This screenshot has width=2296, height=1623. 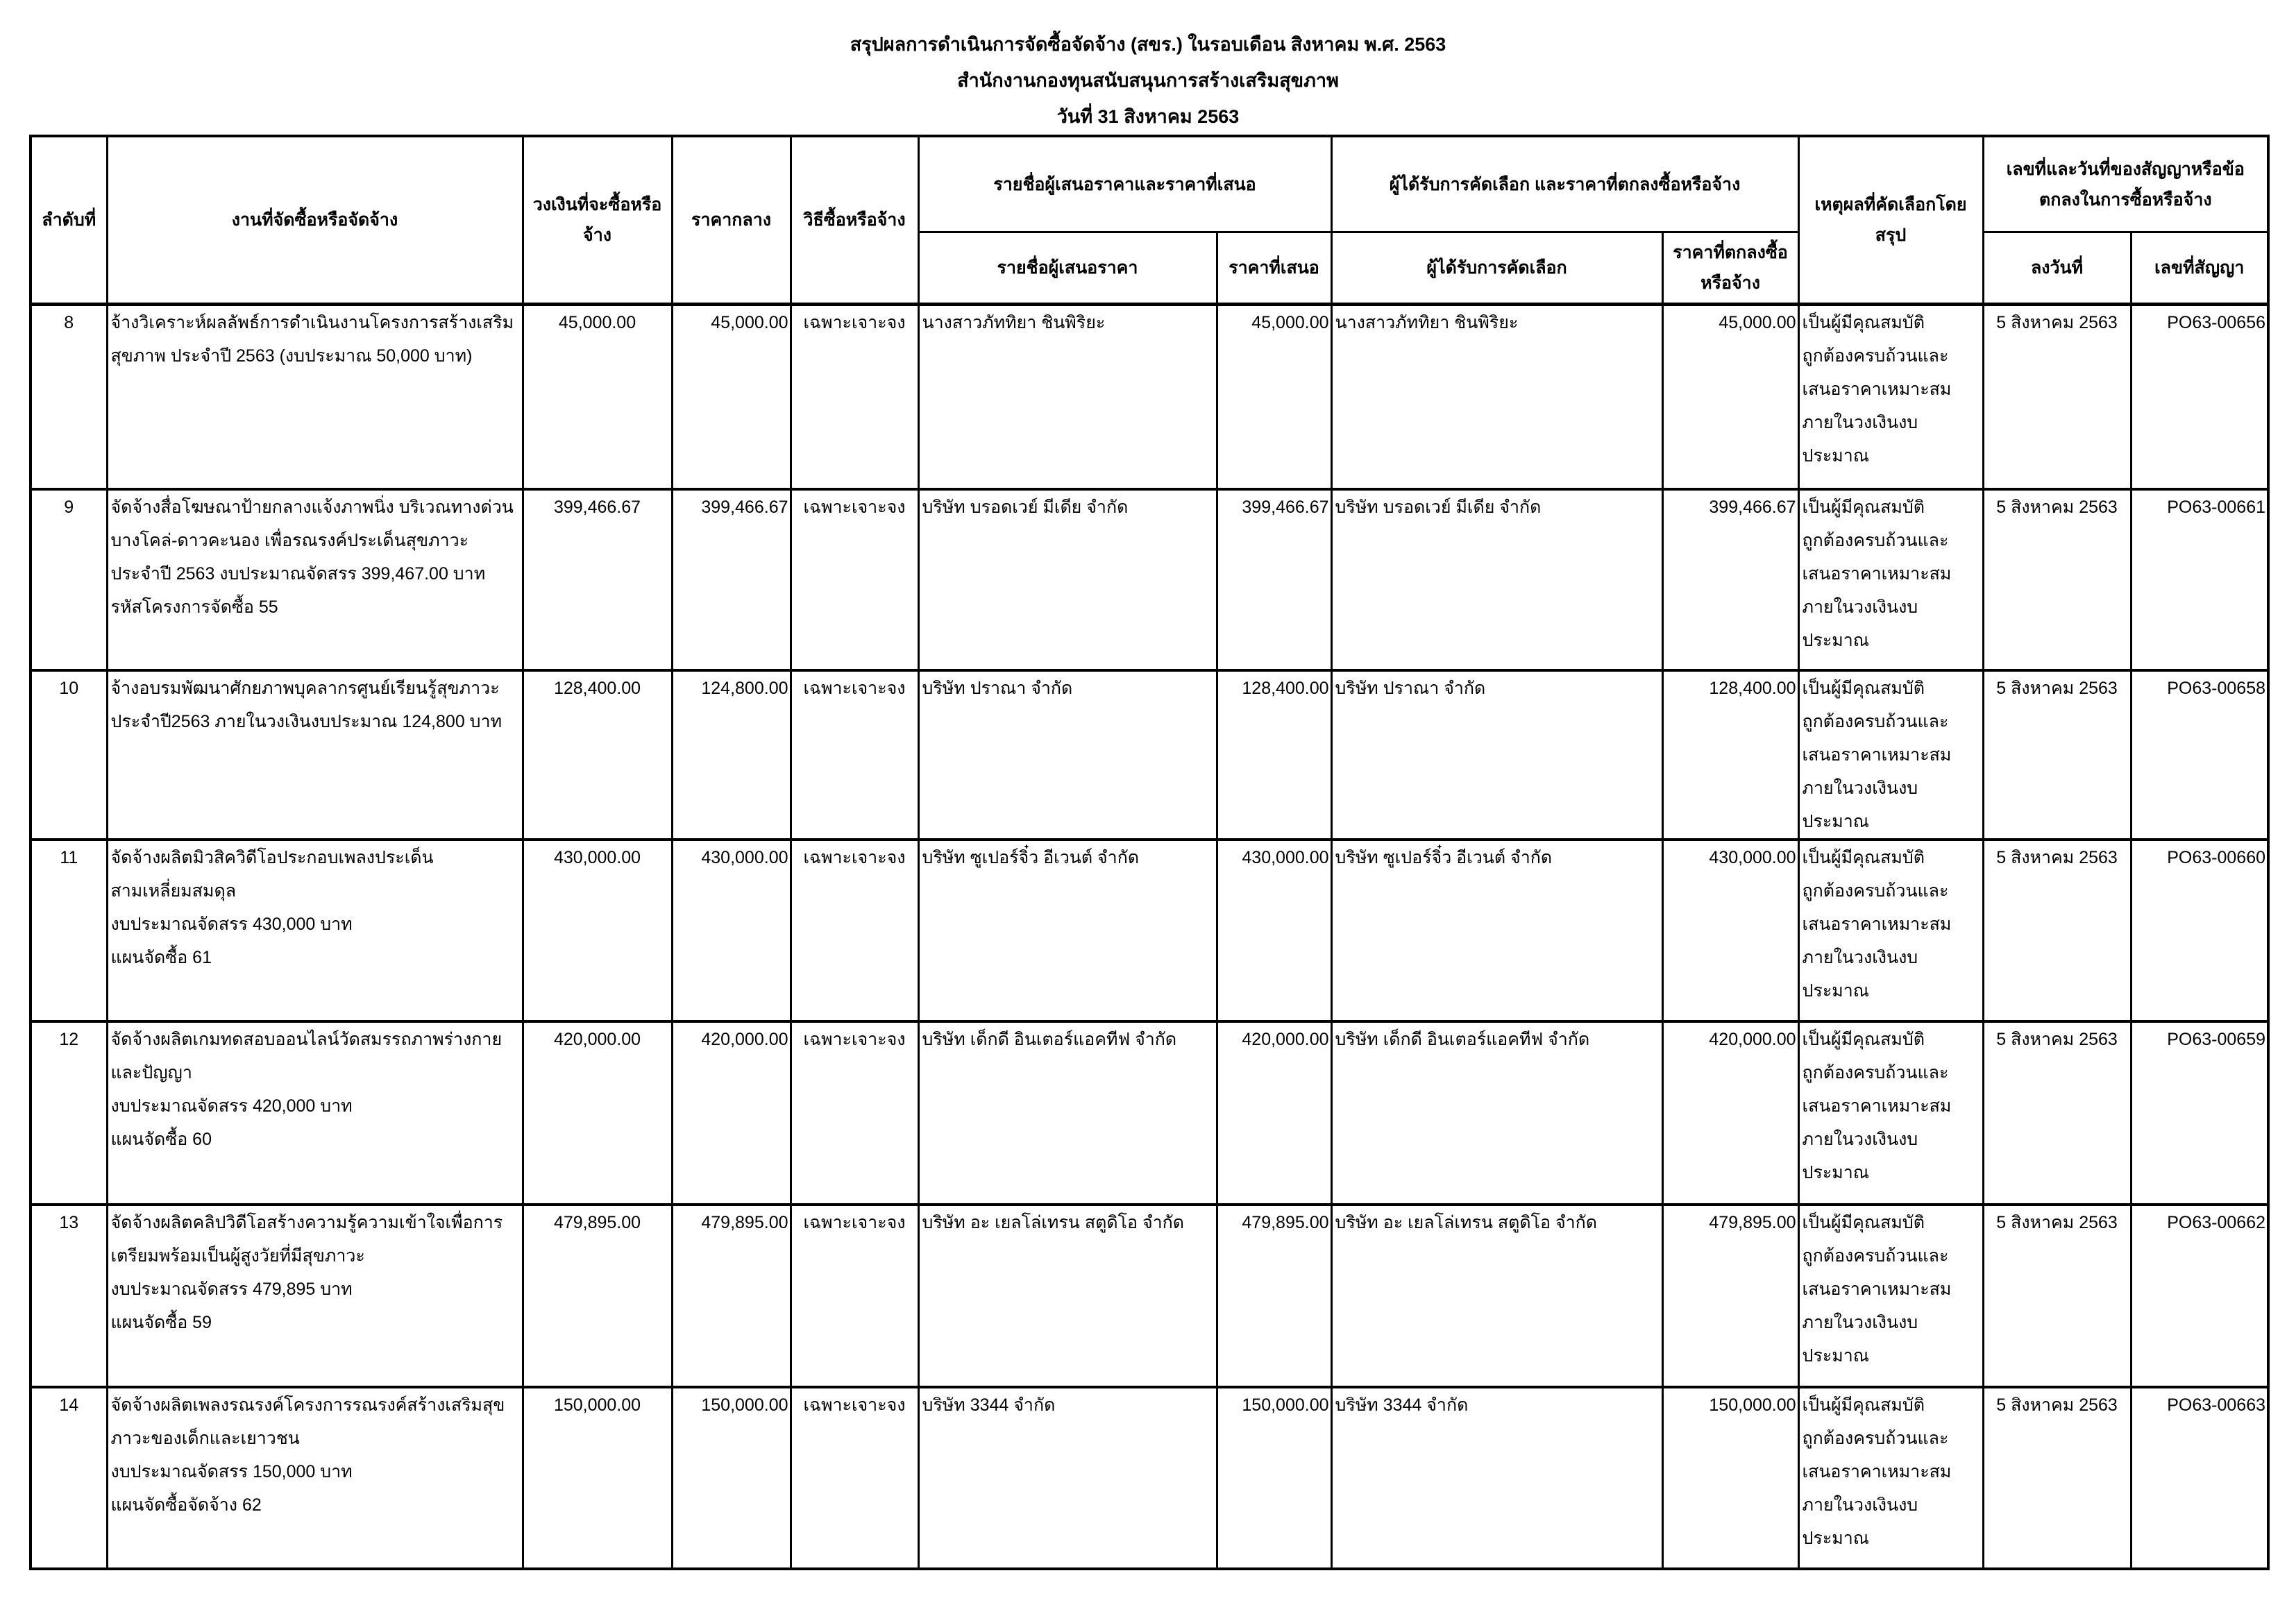 I want to click on bid-price: 150,000.00, so click(x=1274, y=1478).